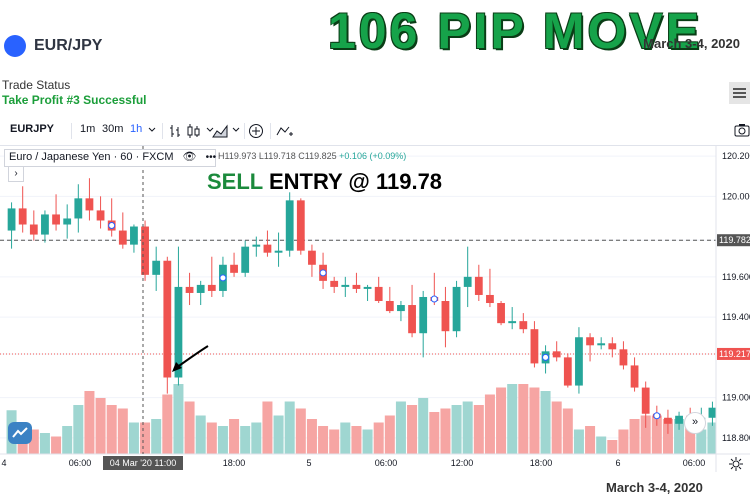 Image resolution: width=750 pixels, height=498 pixels. Describe the element at coordinates (736, 398) in the screenshot. I see `y-tick-label: 119.000` at that location.